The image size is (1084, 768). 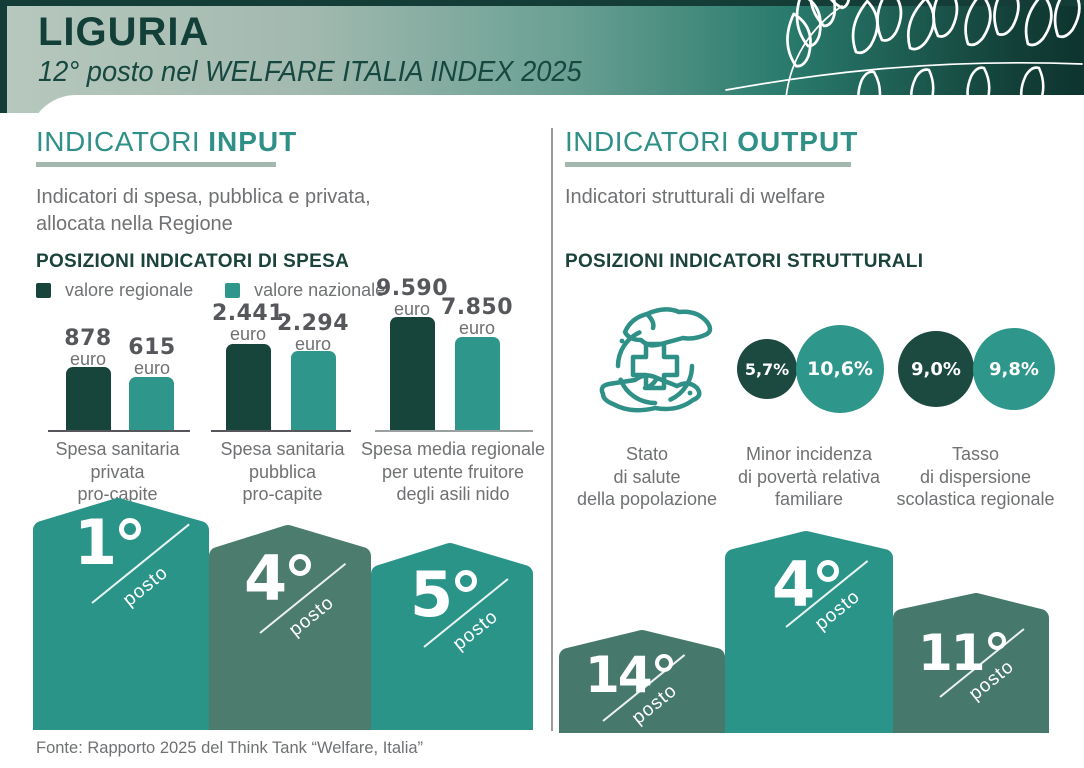 What do you see at coordinates (314, 611) in the screenshot?
I see `input-rank-spesa-pubblica: 4 posto` at bounding box center [314, 611].